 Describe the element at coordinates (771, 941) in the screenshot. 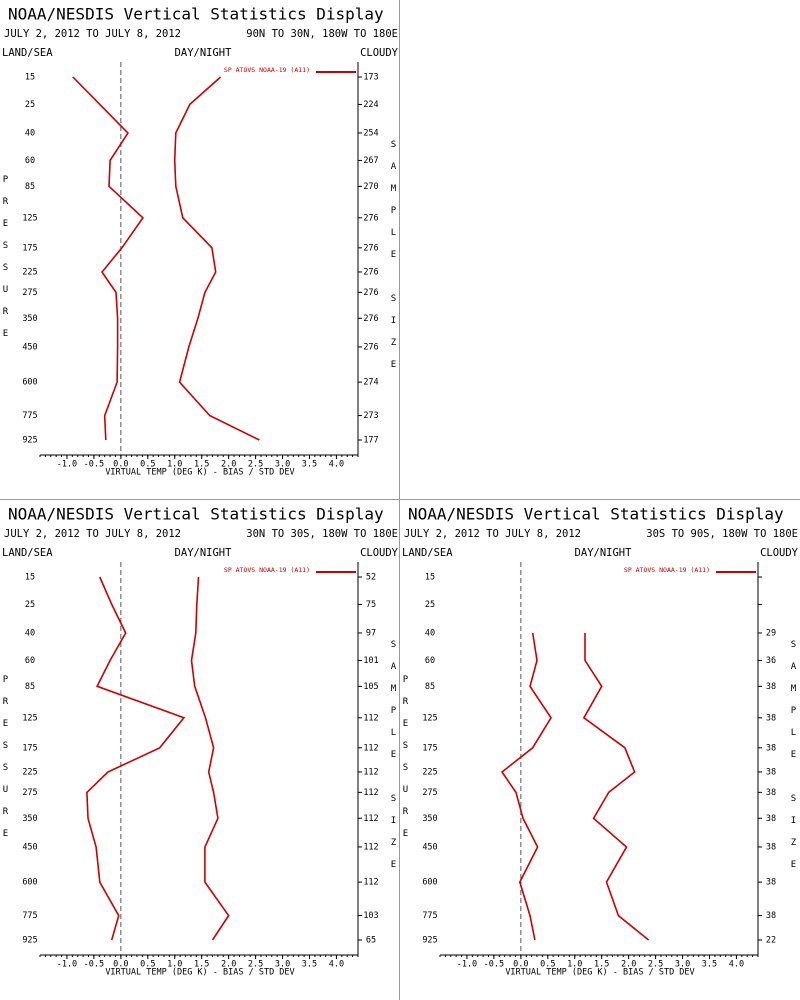

I see `sample-size-label: 22` at that location.